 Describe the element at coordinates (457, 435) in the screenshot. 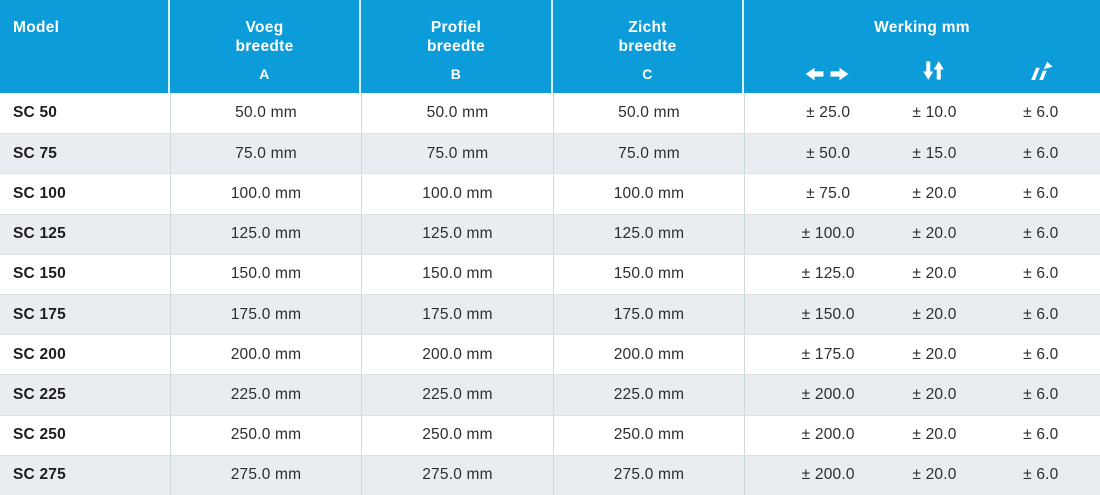

I see `profiel-breedte-cell: 250.0 mm` at that location.